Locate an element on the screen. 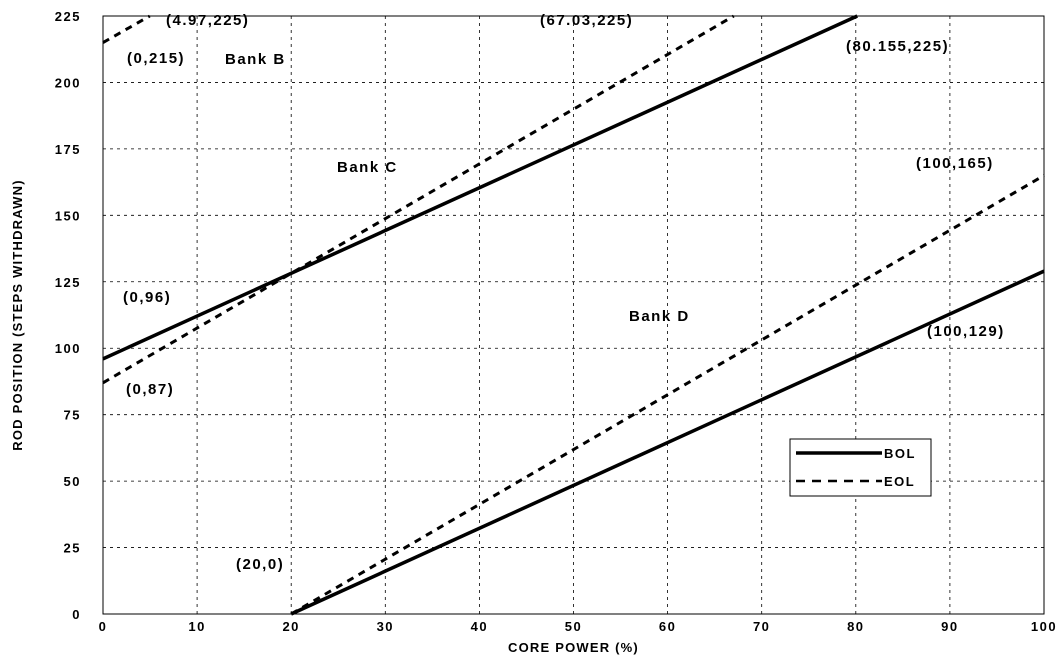 This screenshot has width=1064, height=657. legend-label-bol: BOL is located at coordinates (900, 453).